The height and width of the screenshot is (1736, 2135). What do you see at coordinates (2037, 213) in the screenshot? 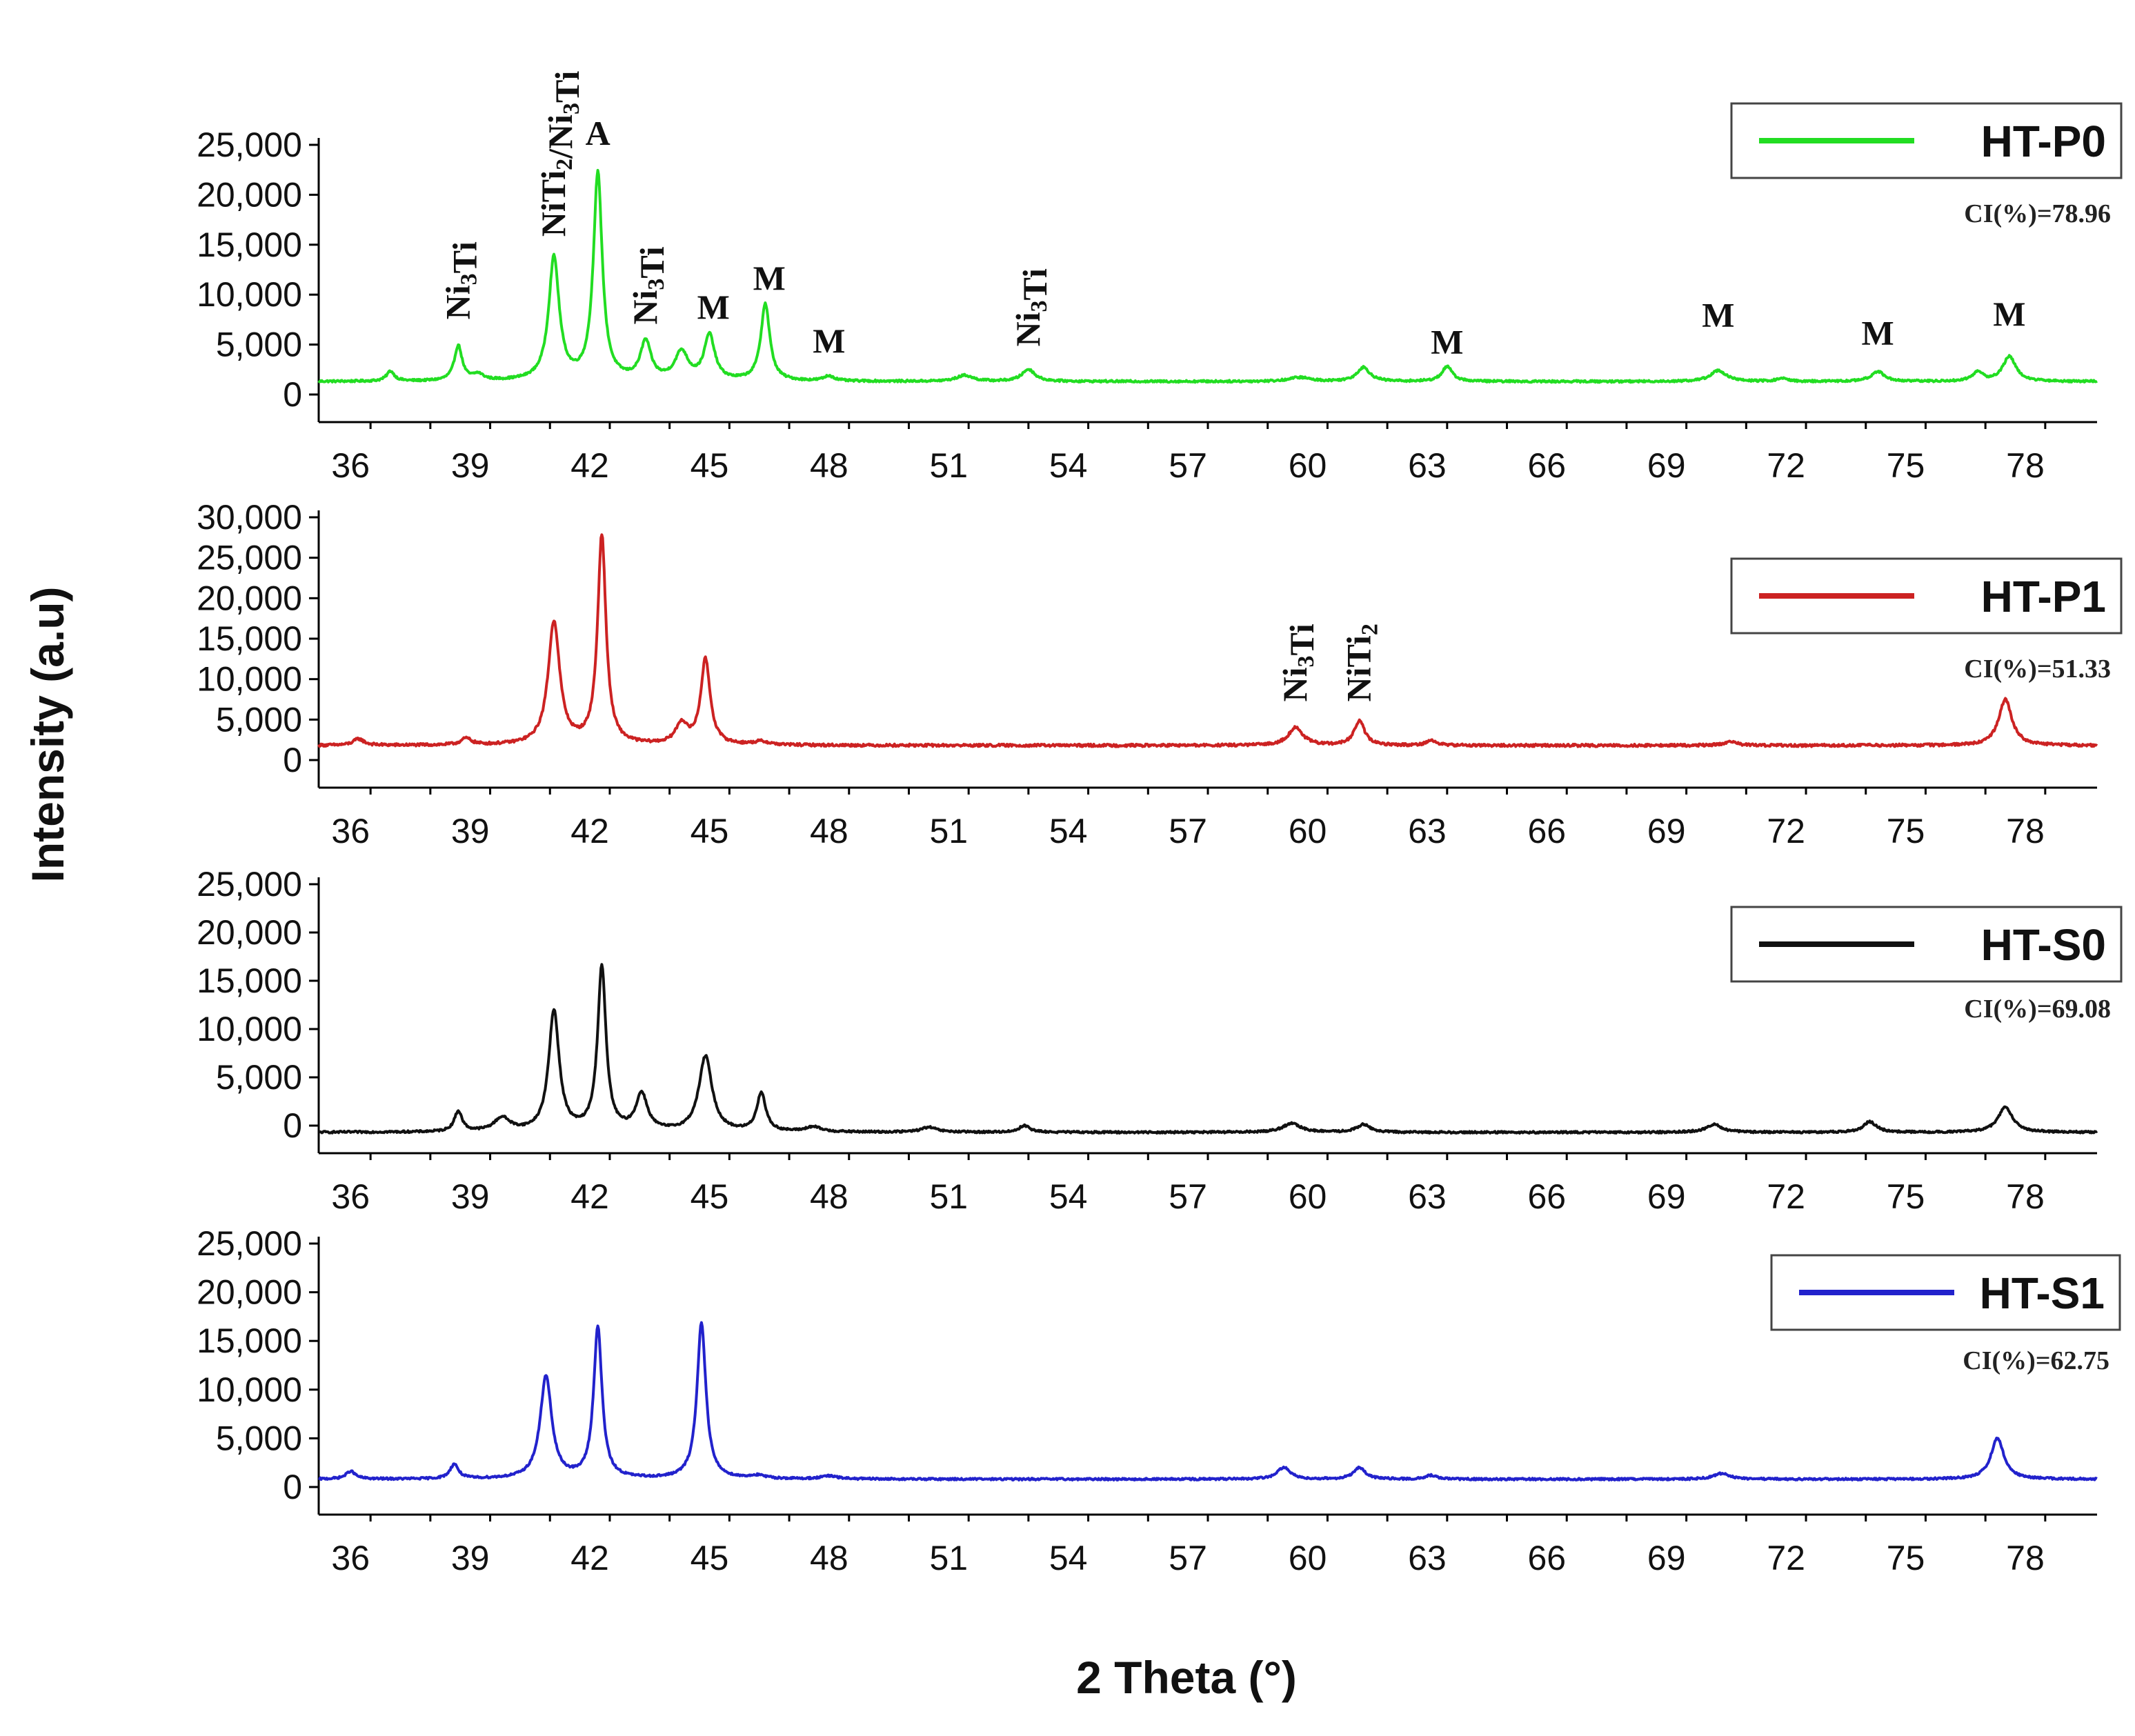
I see `ci-value: CI(%)=78.96` at bounding box center [2037, 213].